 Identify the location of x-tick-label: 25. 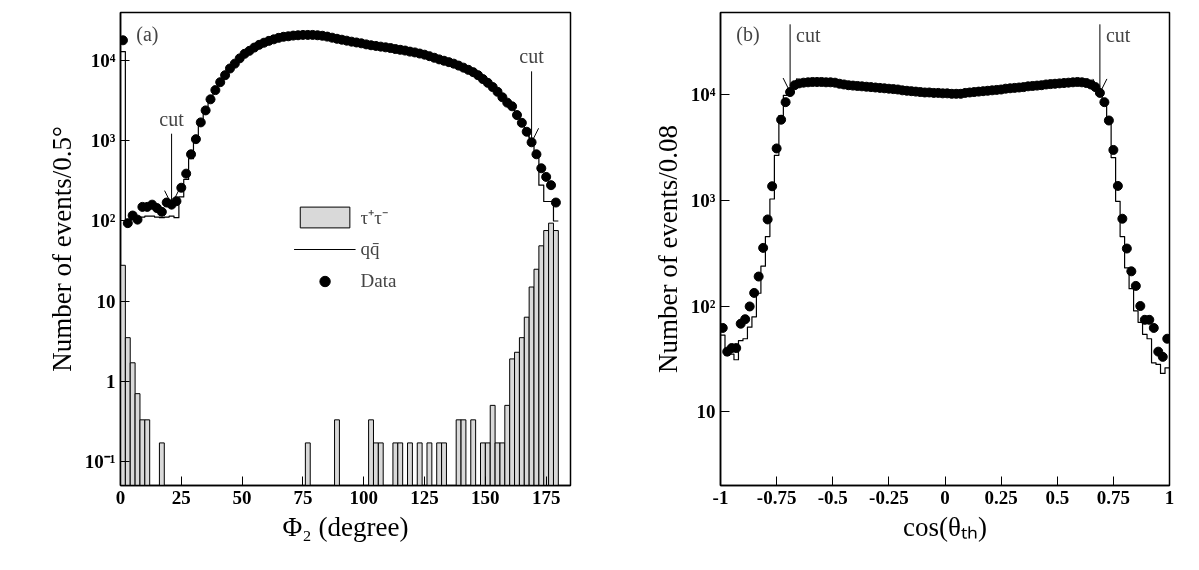
(181, 497).